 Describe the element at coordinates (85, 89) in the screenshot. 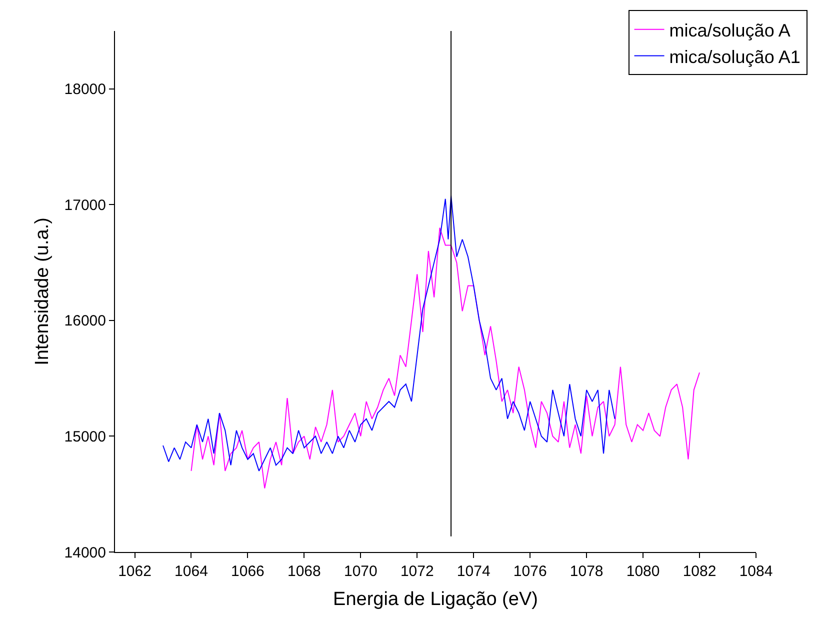

I see `y-tick-label: 18000` at that location.